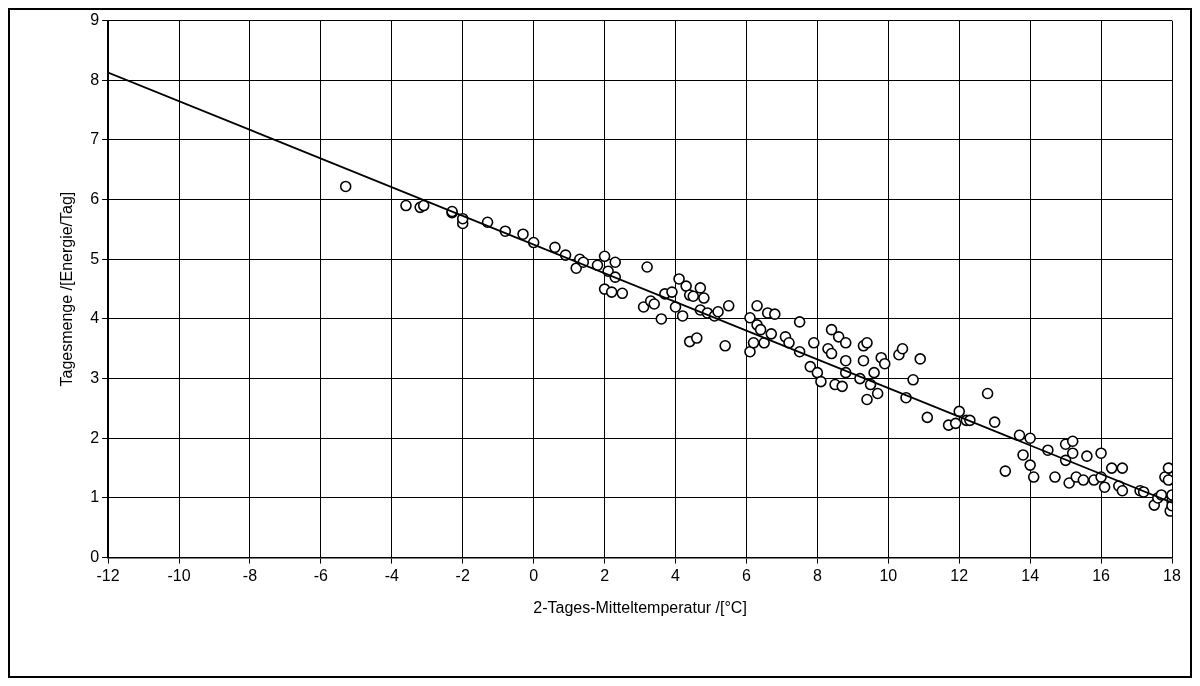 The image size is (1200, 686). I want to click on y-axis-title: Tagesmenge /[Energie/Tag], so click(67, 289).